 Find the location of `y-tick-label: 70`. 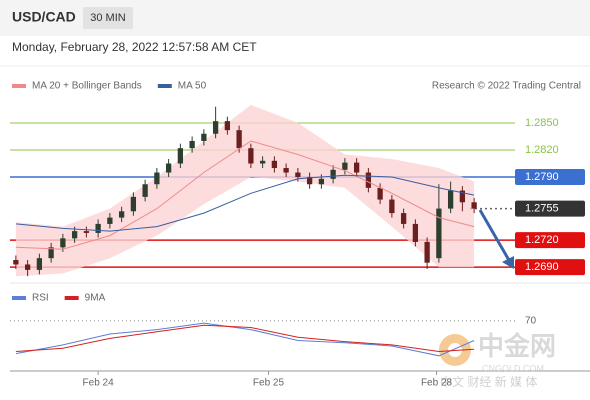

y-tick-label: 70 is located at coordinates (531, 321).